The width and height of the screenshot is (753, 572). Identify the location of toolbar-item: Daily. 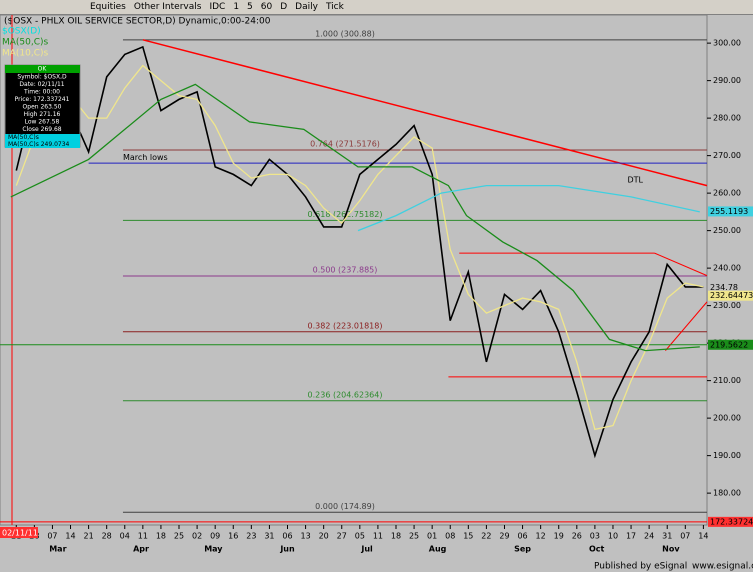
(306, 7).